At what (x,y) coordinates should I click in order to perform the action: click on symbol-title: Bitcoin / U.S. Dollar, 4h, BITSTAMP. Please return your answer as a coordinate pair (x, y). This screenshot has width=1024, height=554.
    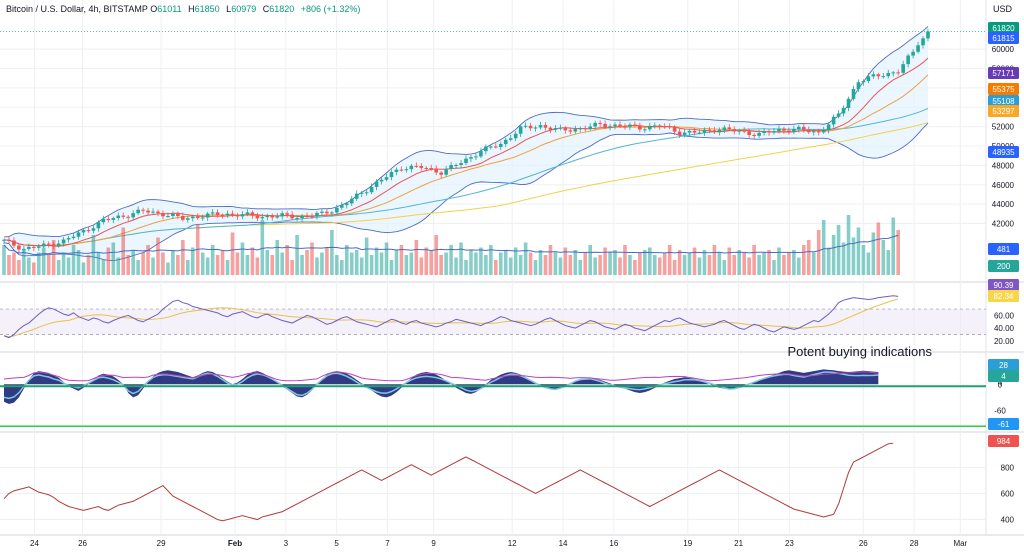
    Looking at the image, I should click on (77, 9).